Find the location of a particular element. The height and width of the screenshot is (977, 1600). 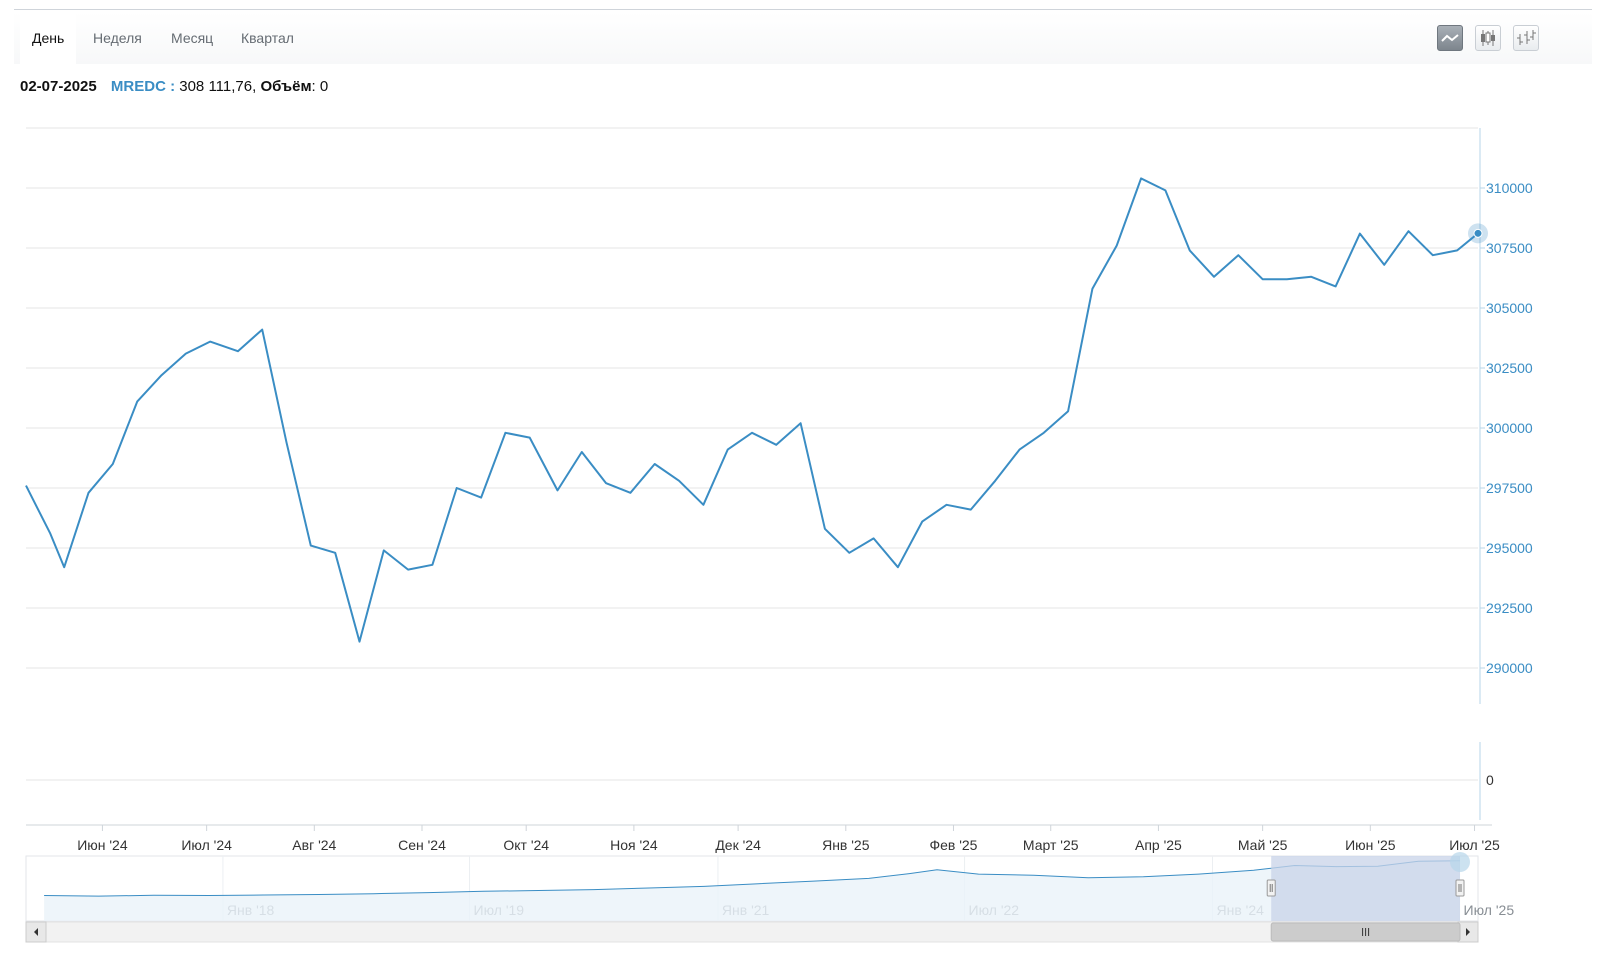

line-chart-button is located at coordinates (1450, 38).